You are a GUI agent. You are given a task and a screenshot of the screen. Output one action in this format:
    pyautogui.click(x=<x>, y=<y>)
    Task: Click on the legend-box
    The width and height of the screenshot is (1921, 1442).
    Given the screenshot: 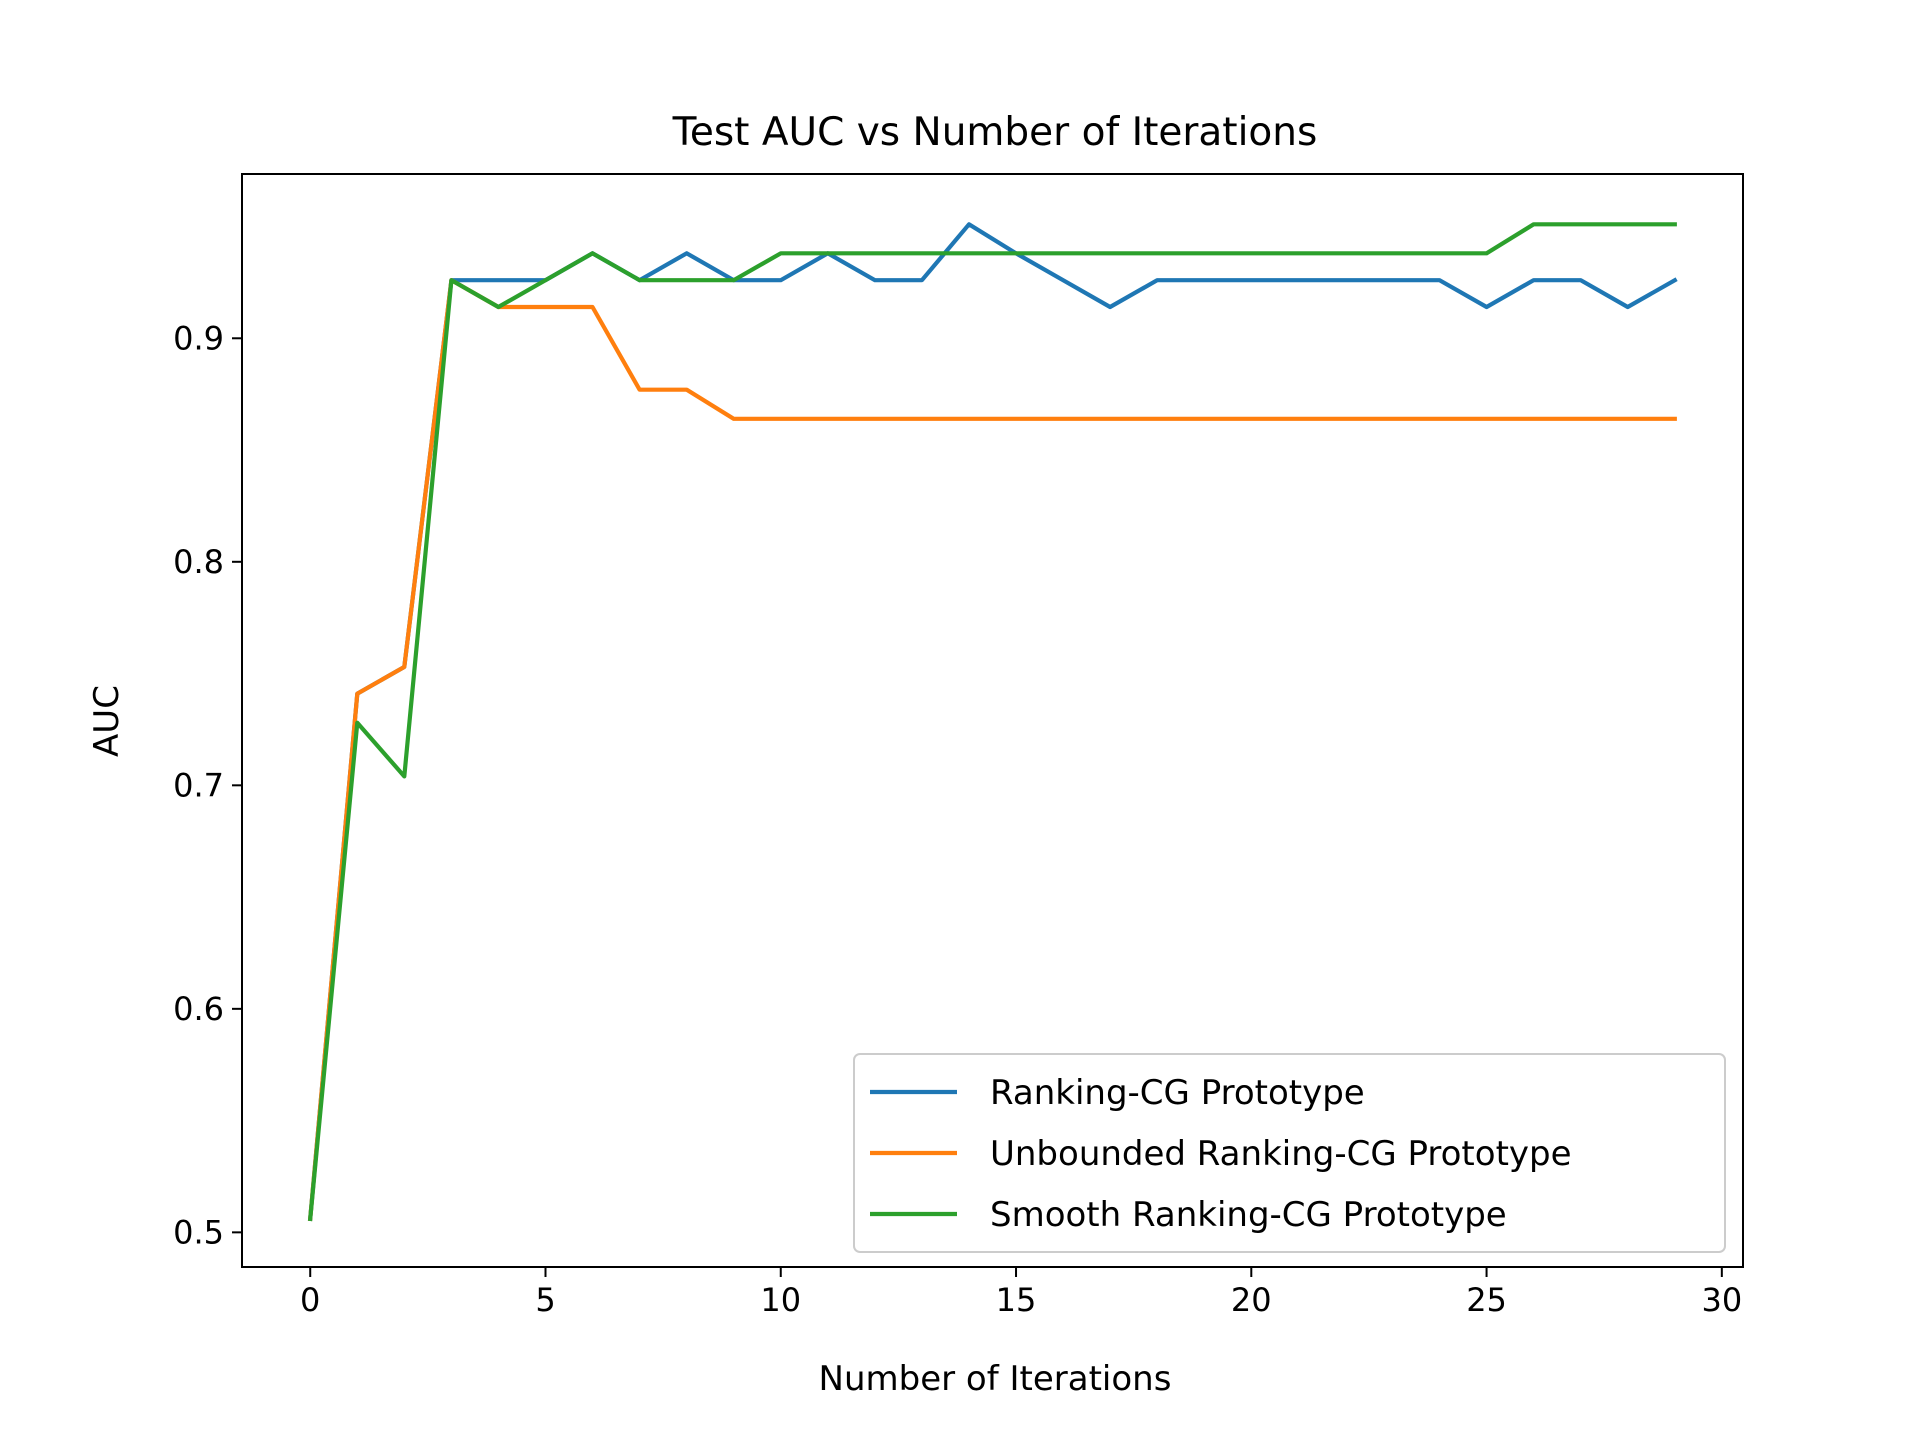 What is the action you would take?
    pyautogui.click(x=1289, y=1153)
    